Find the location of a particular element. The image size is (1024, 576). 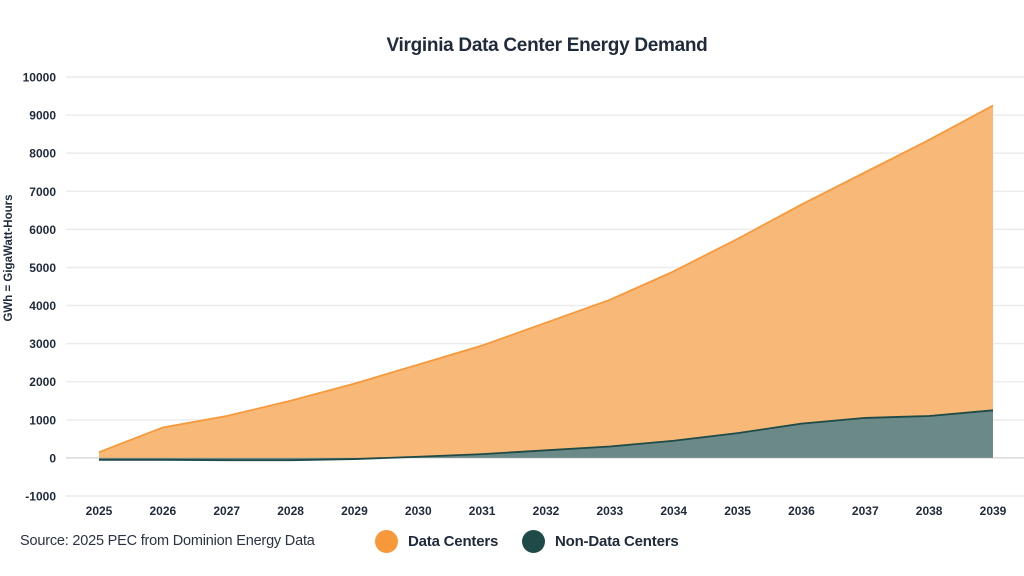

y-tick-label: 0 is located at coordinates (52, 458).